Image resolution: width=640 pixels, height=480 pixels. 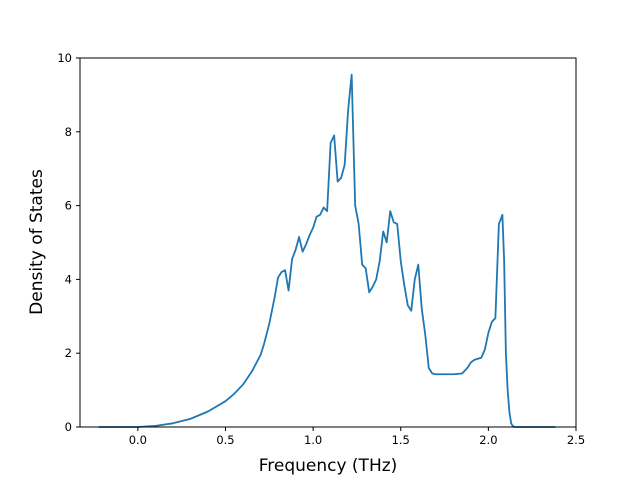 I want to click on y-tick-label: 2, so click(x=68, y=353).